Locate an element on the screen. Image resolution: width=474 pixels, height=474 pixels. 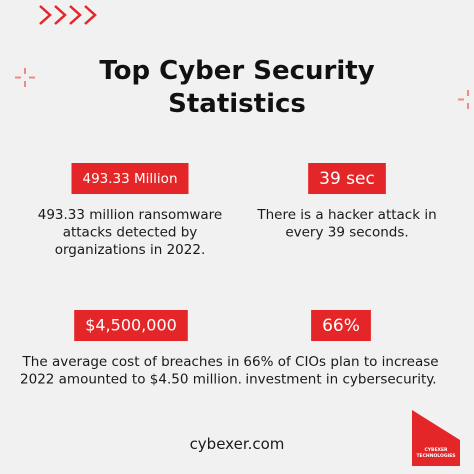
stat-description: organizations in 2022. is located at coordinates (130, 250).